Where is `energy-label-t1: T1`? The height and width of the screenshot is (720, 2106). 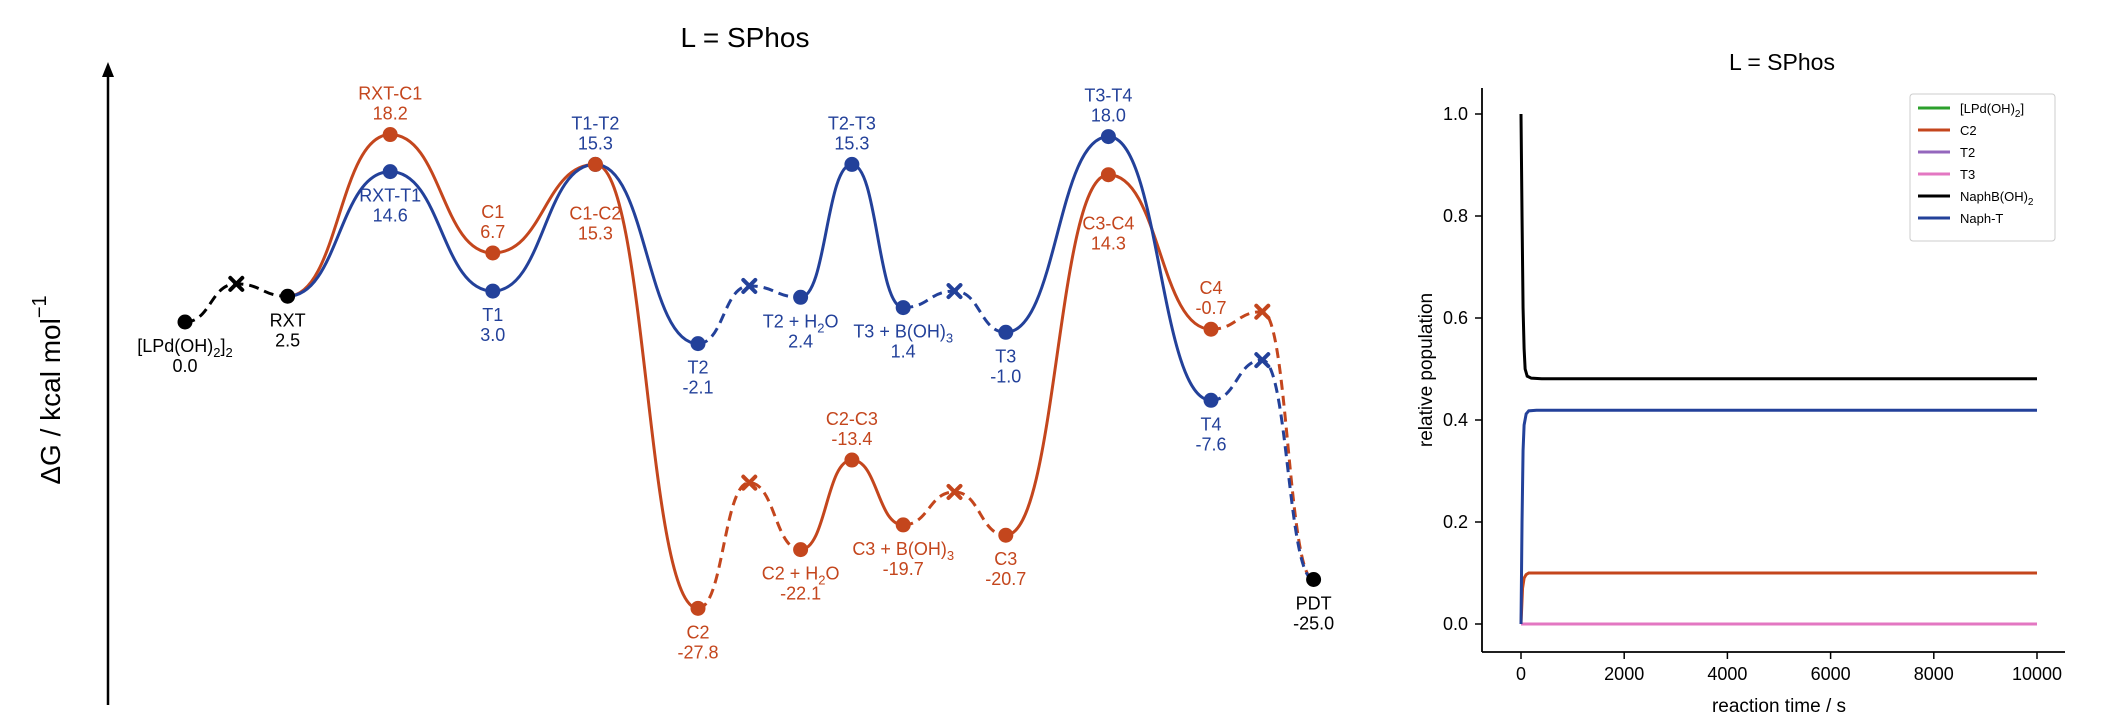 energy-label-t1: T1 is located at coordinates (492, 315).